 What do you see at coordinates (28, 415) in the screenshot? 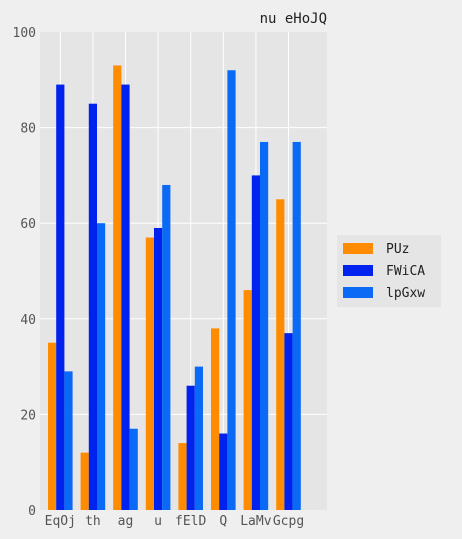
I see `y-tick-label: 20` at bounding box center [28, 415].